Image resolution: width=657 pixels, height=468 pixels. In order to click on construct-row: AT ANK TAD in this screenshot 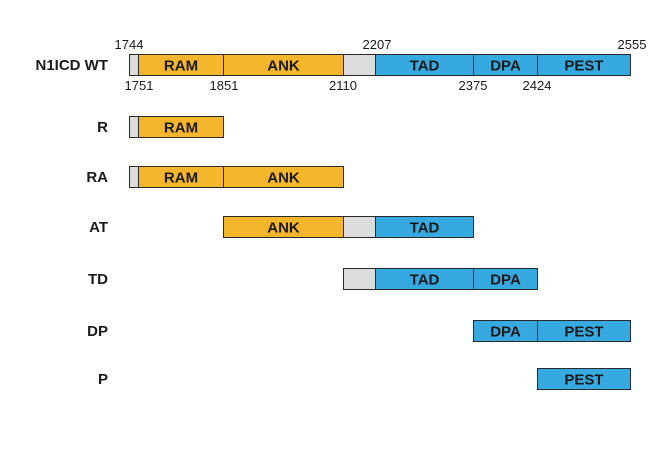, I will do `click(281, 227)`.